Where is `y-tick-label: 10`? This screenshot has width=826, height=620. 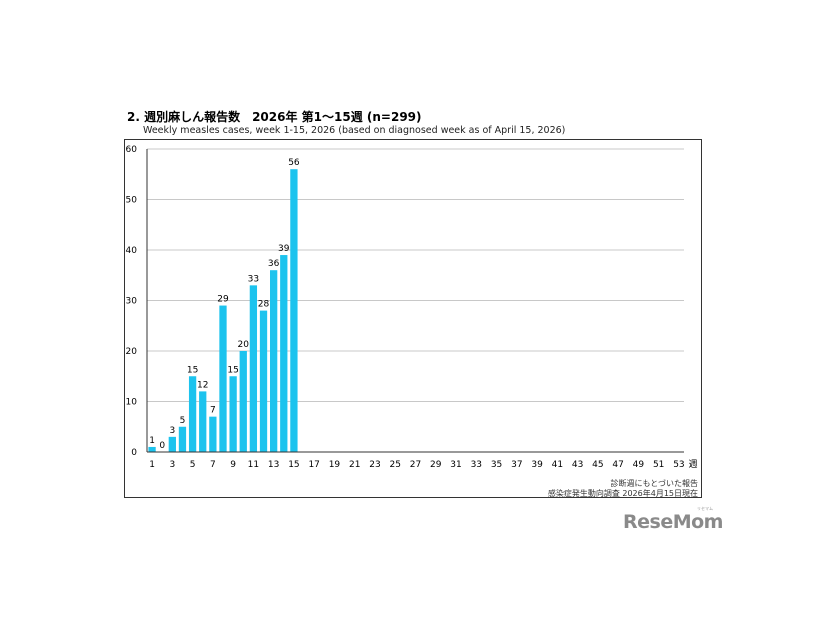 y-tick-label: 10 is located at coordinates (132, 403).